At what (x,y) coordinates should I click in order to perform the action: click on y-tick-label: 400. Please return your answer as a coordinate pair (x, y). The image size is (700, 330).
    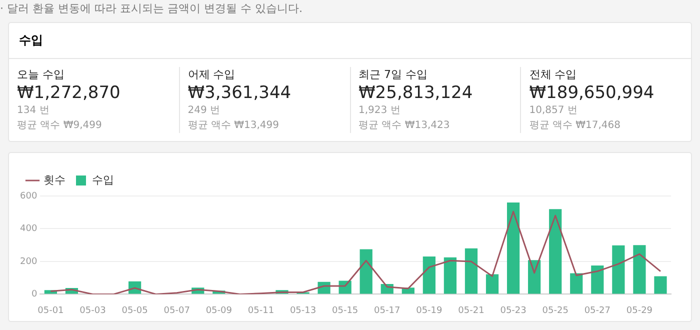
    Looking at the image, I should click on (29, 229).